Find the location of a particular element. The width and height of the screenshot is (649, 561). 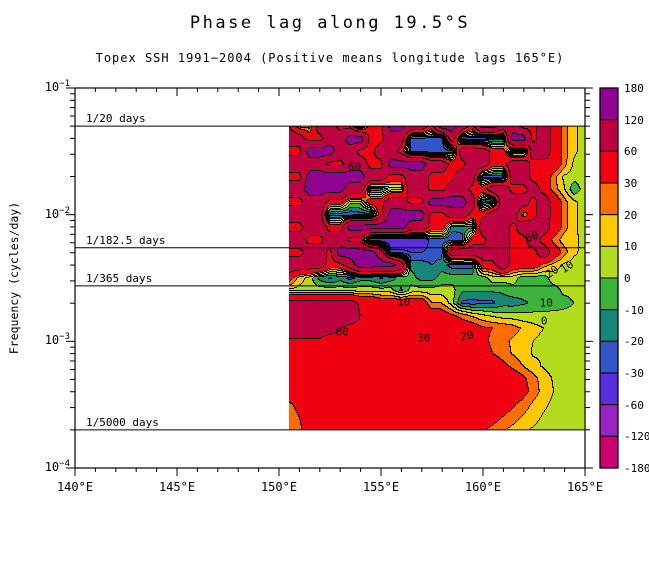

colorbar-tick-label: -10 is located at coordinates (634, 310).